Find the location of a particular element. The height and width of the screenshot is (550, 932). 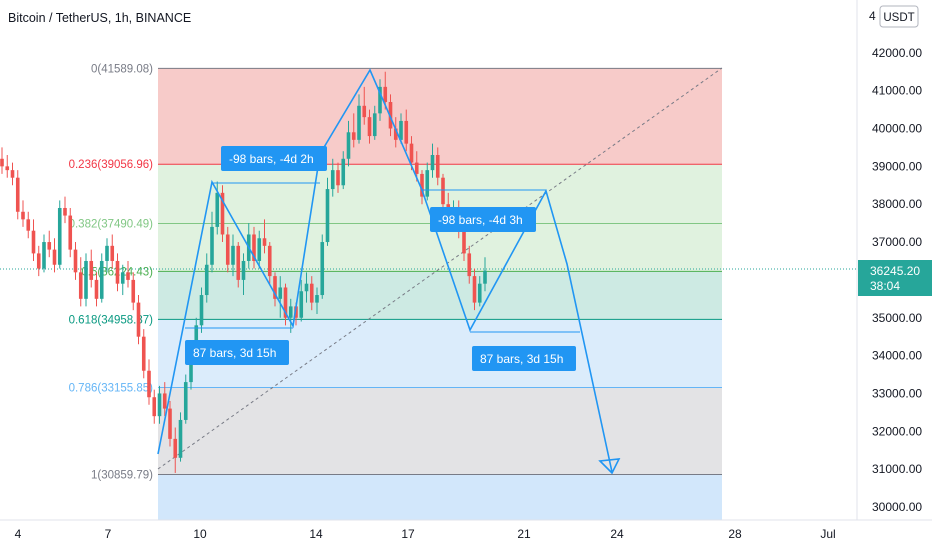

fib-zone-0.786 is located at coordinates (440, 431).